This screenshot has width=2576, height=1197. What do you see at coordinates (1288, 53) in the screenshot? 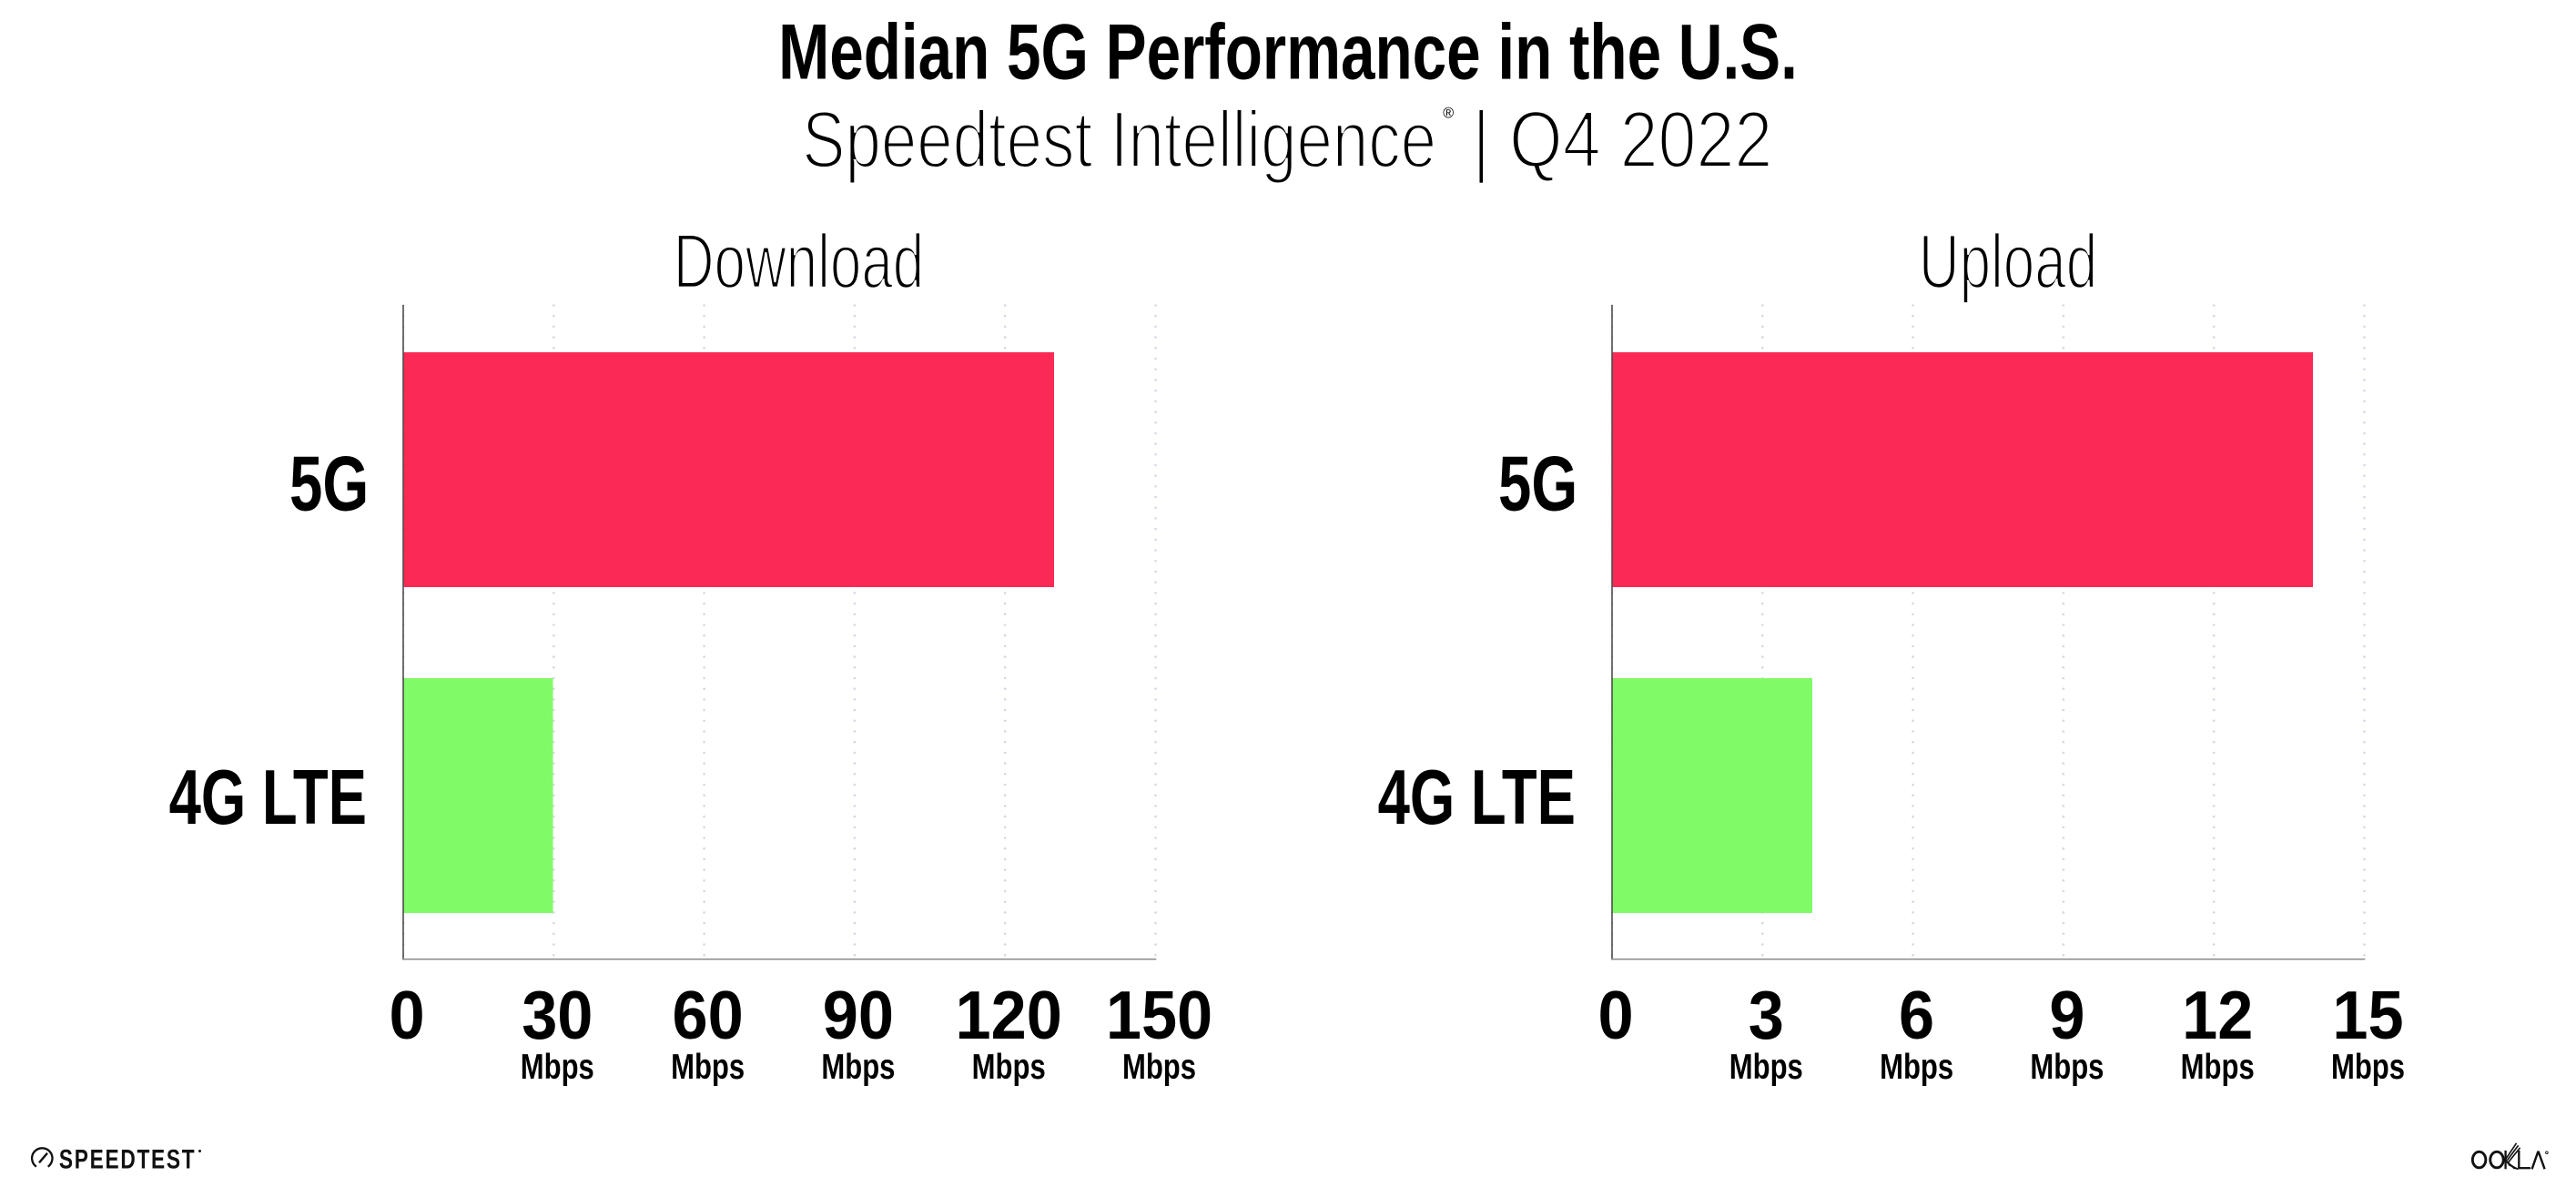
I see `svg-text:Median 5G Performance in the U: Median 5G Performance in the U.S.` at bounding box center [1288, 53].